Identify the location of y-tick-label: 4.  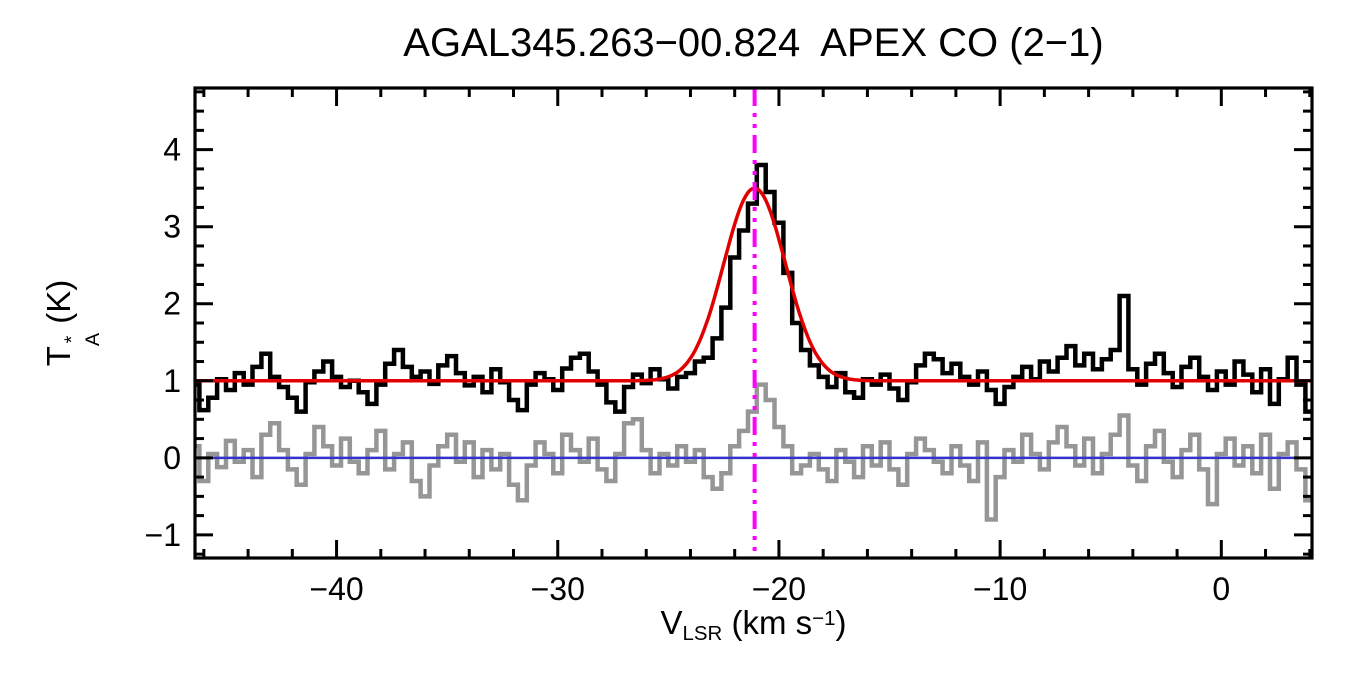
(172, 150).